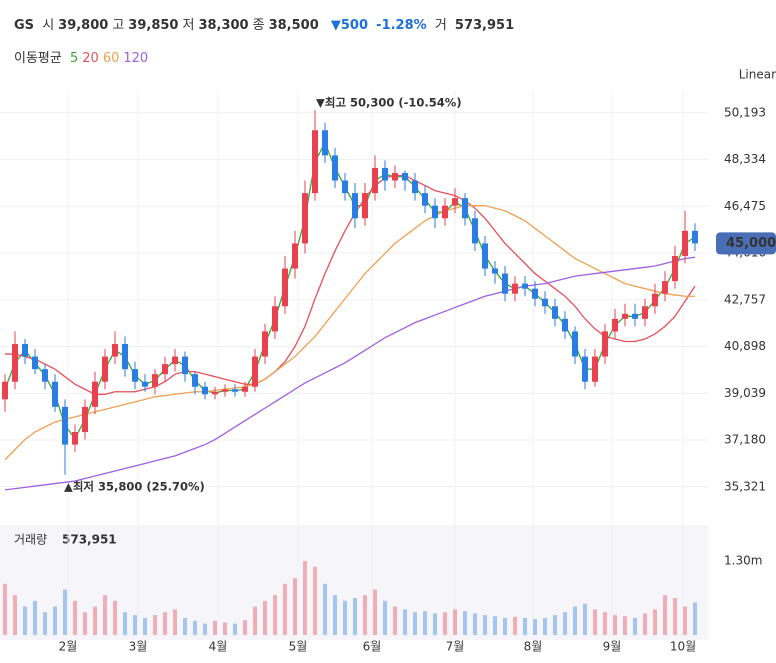 Image resolution: width=776 pixels, height=663 pixels. What do you see at coordinates (745, 112) in the screenshot?
I see `y-tick-label: 50,193` at bounding box center [745, 112].